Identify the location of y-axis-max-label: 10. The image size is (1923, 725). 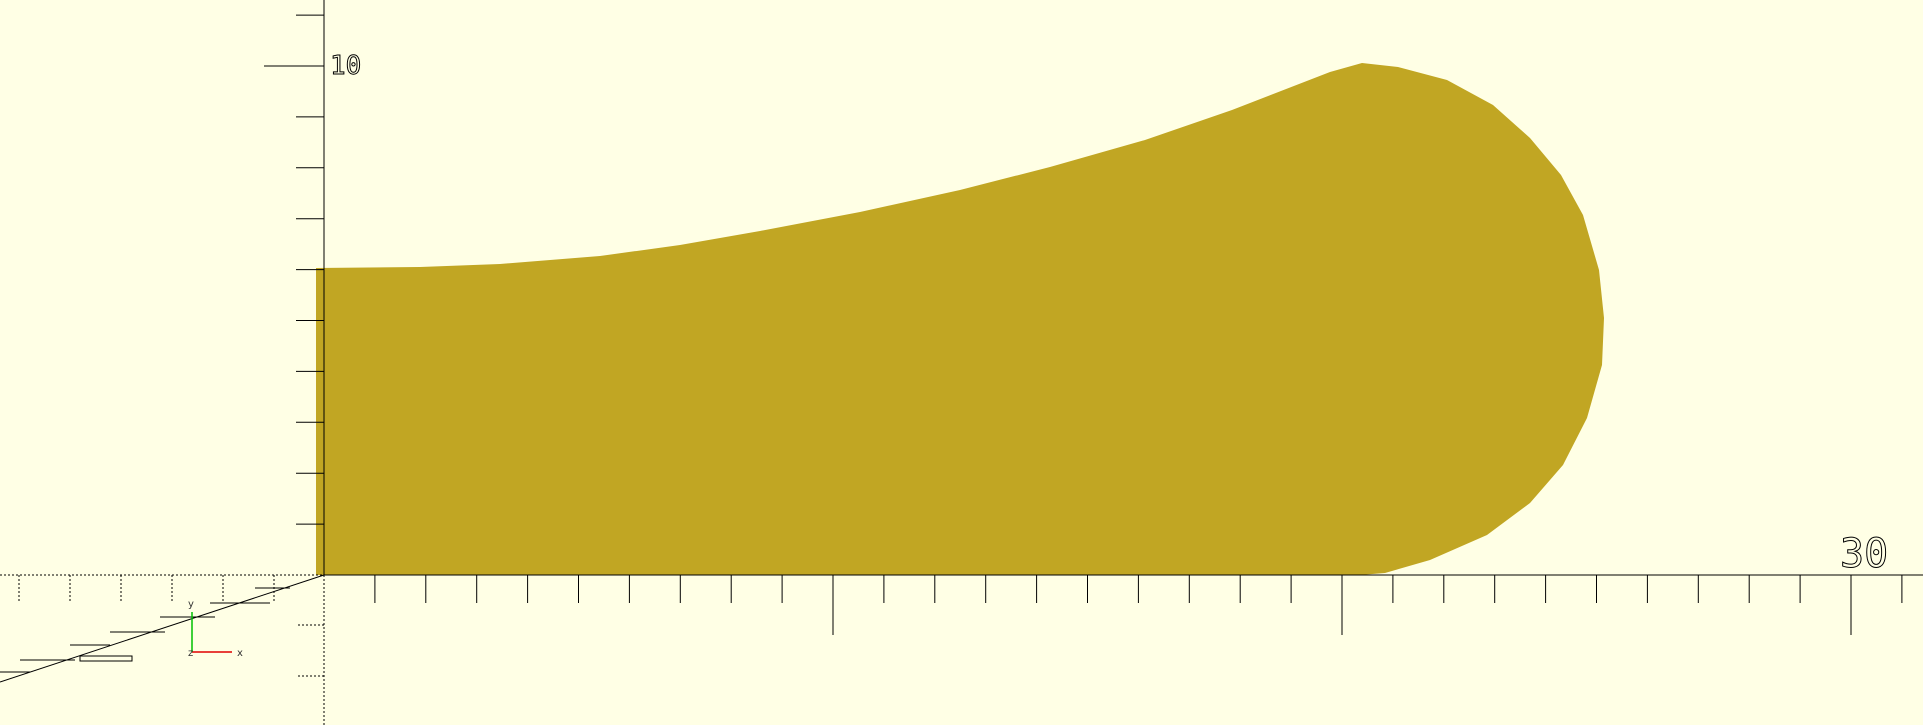
(345, 66).